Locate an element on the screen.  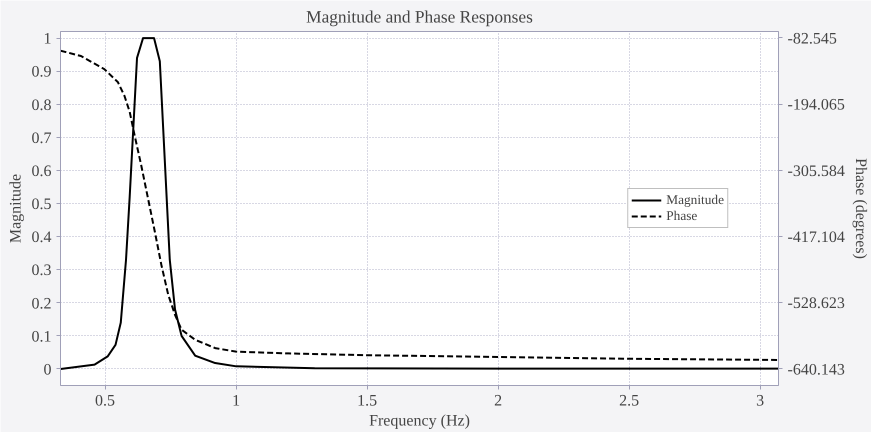
y2-tick-label: -417.104 is located at coordinates (816, 237).